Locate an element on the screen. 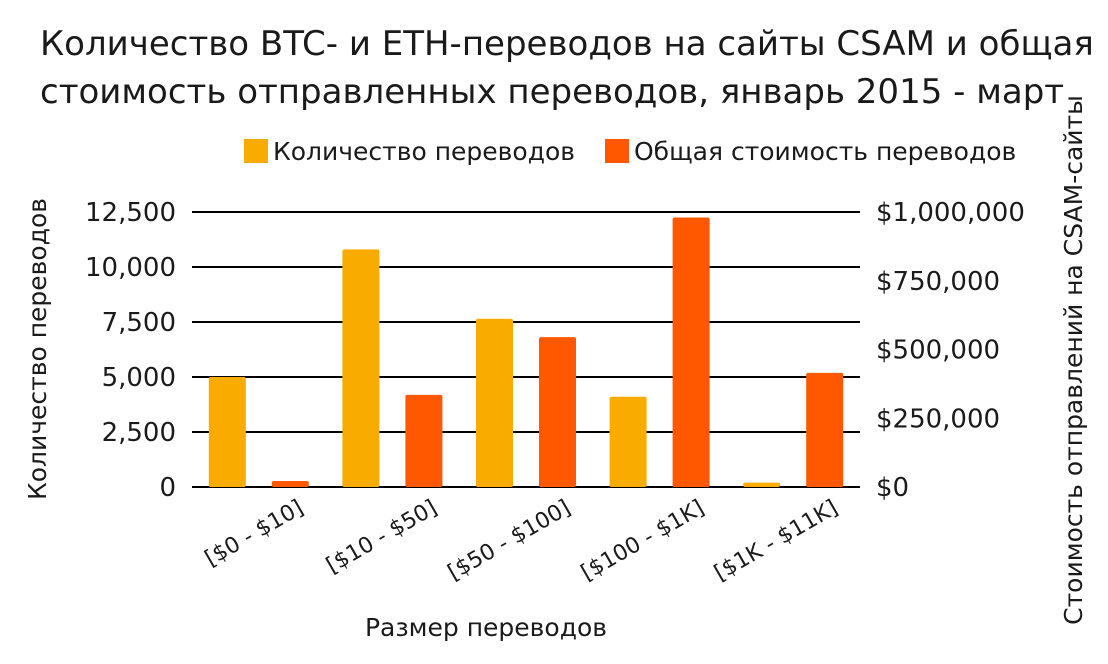  left-axis-ticks: 0 2,500 5,000 7,500 10,000 12,500 is located at coordinates (130, 350).